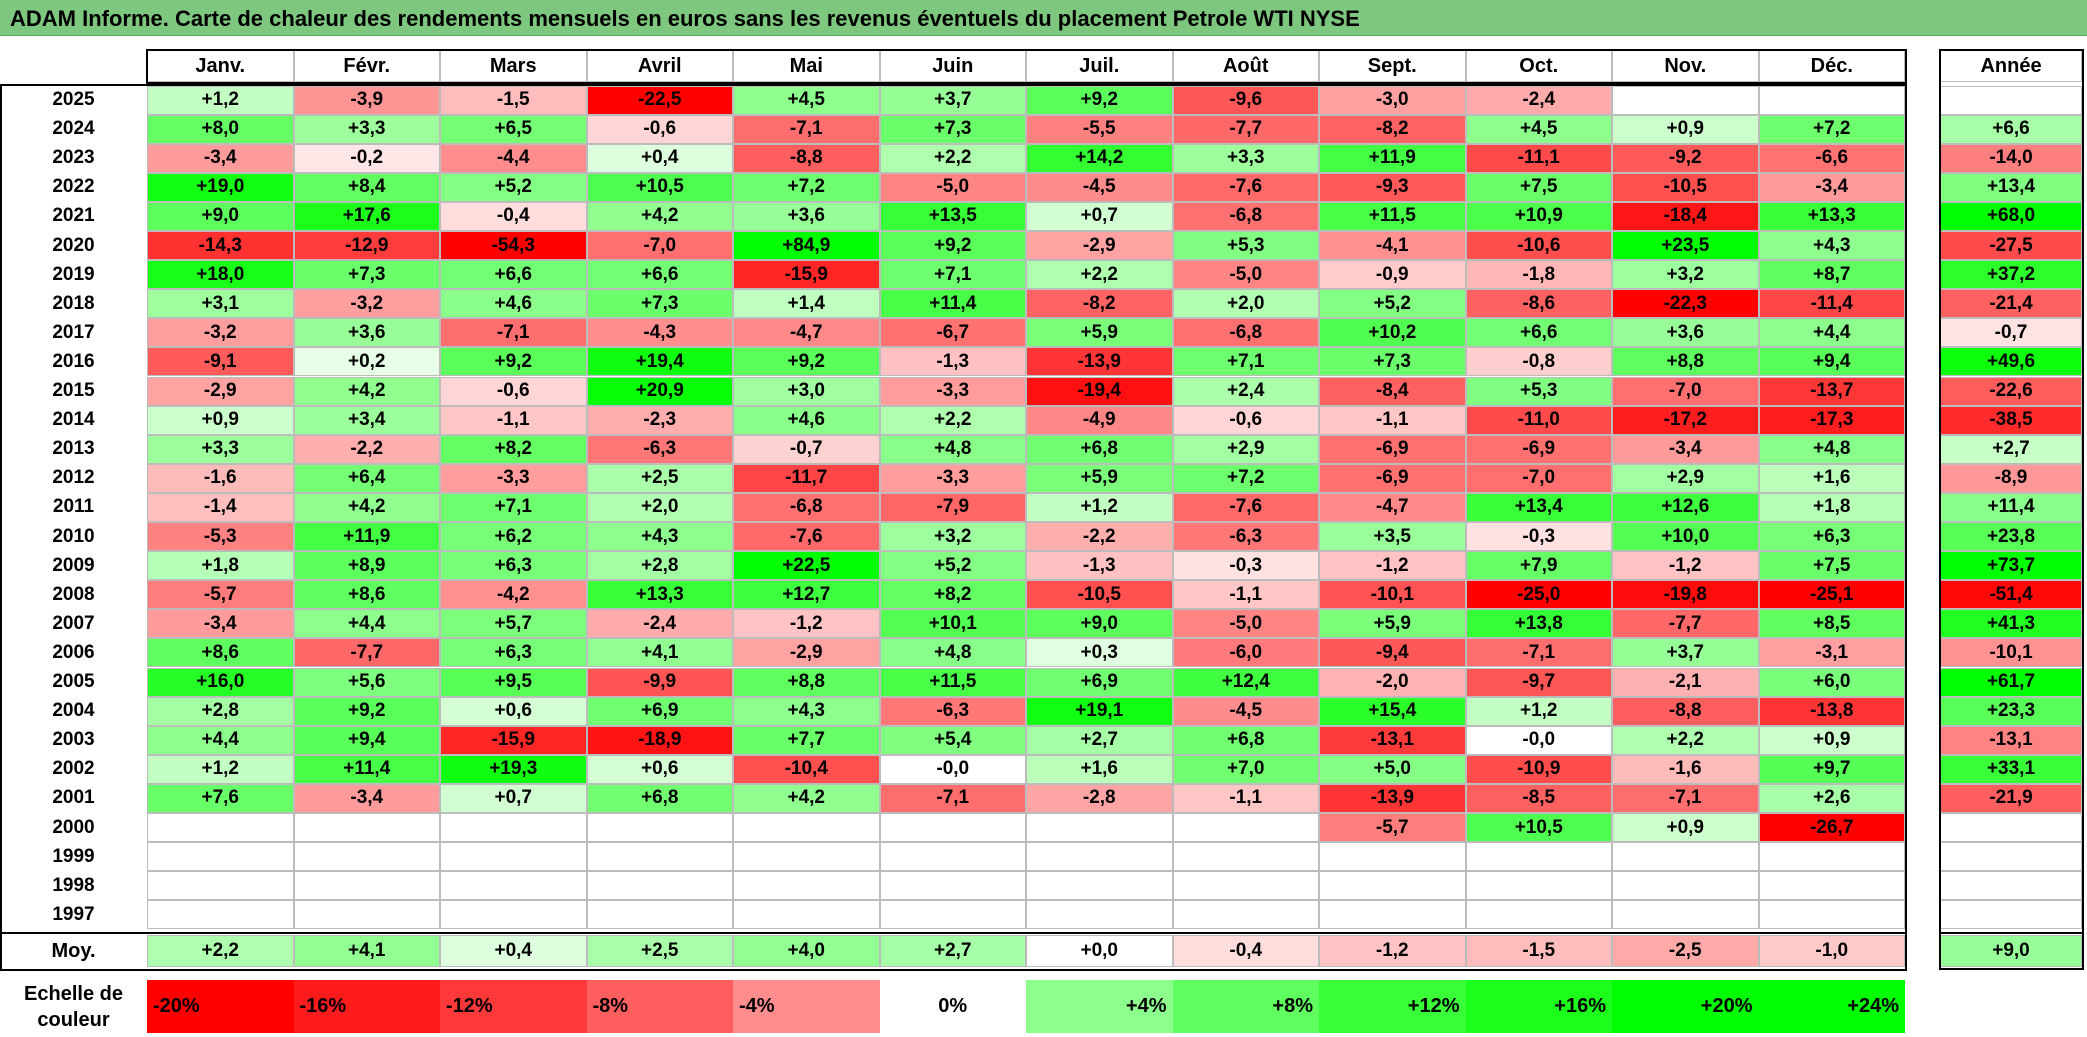 The height and width of the screenshot is (1037, 2087). I want to click on scale-label-line2: couleur, so click(73, 1019).